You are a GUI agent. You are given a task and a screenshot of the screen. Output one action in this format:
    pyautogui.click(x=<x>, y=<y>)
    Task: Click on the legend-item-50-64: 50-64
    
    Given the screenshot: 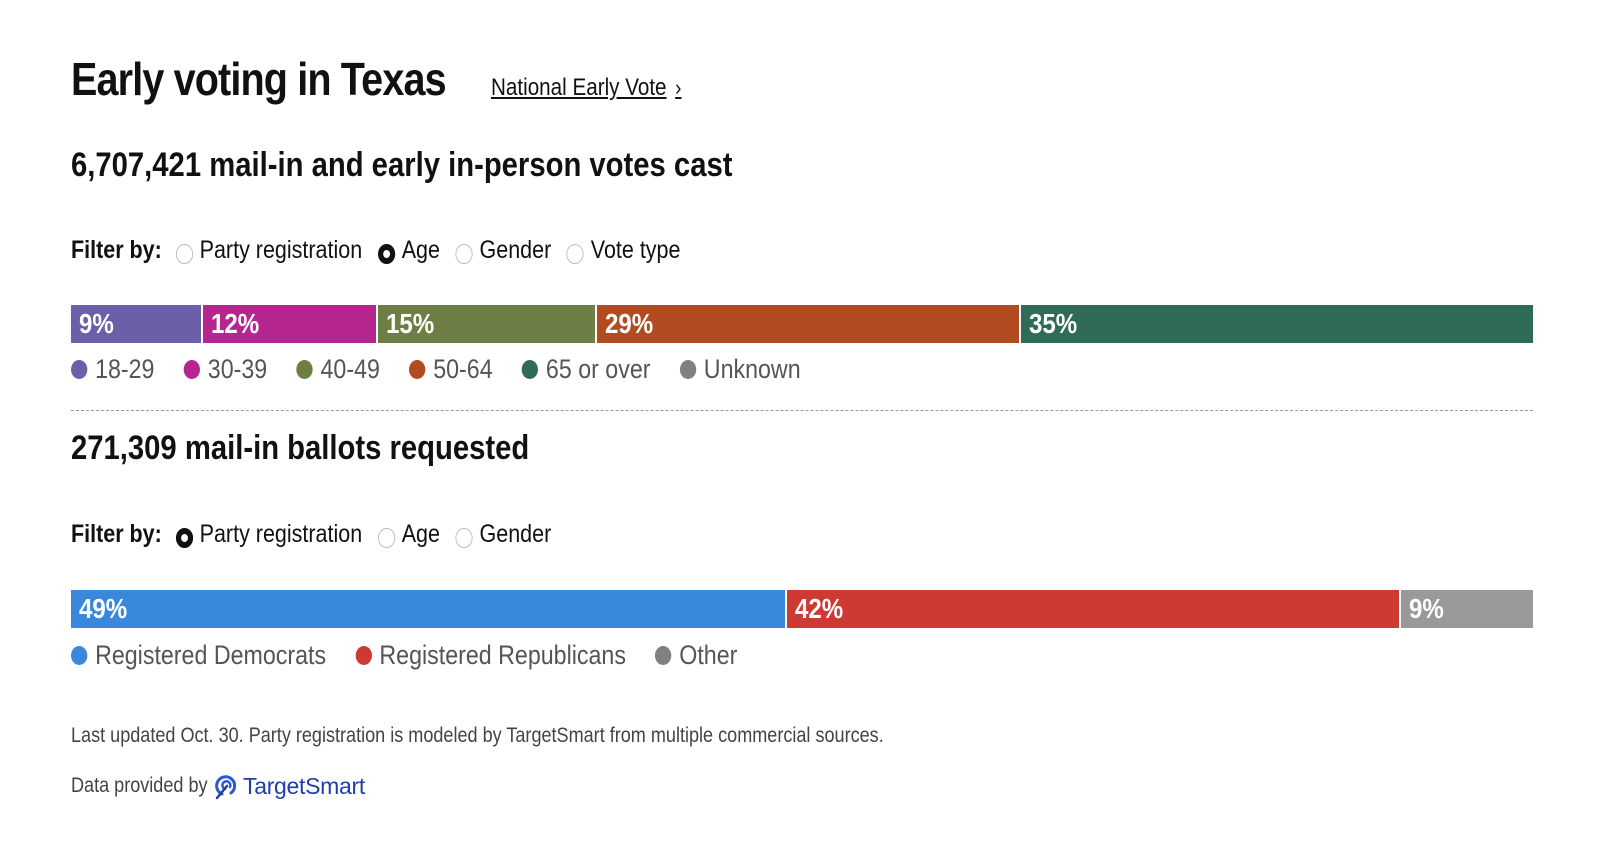 What is the action you would take?
    pyautogui.click(x=451, y=369)
    